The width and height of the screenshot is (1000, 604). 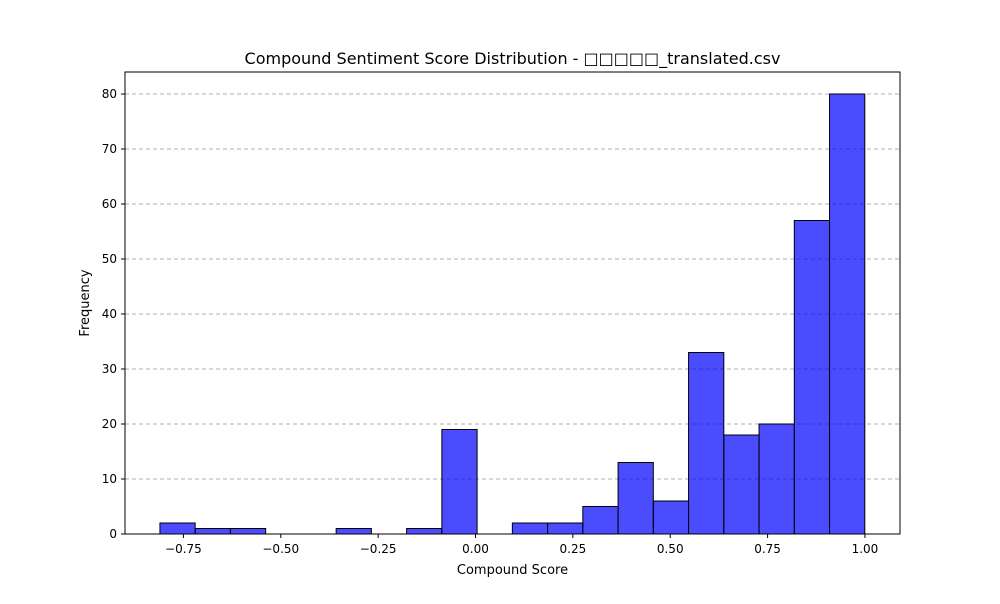 What do you see at coordinates (113, 534) in the screenshot?
I see `y-tick-label: 0` at bounding box center [113, 534].